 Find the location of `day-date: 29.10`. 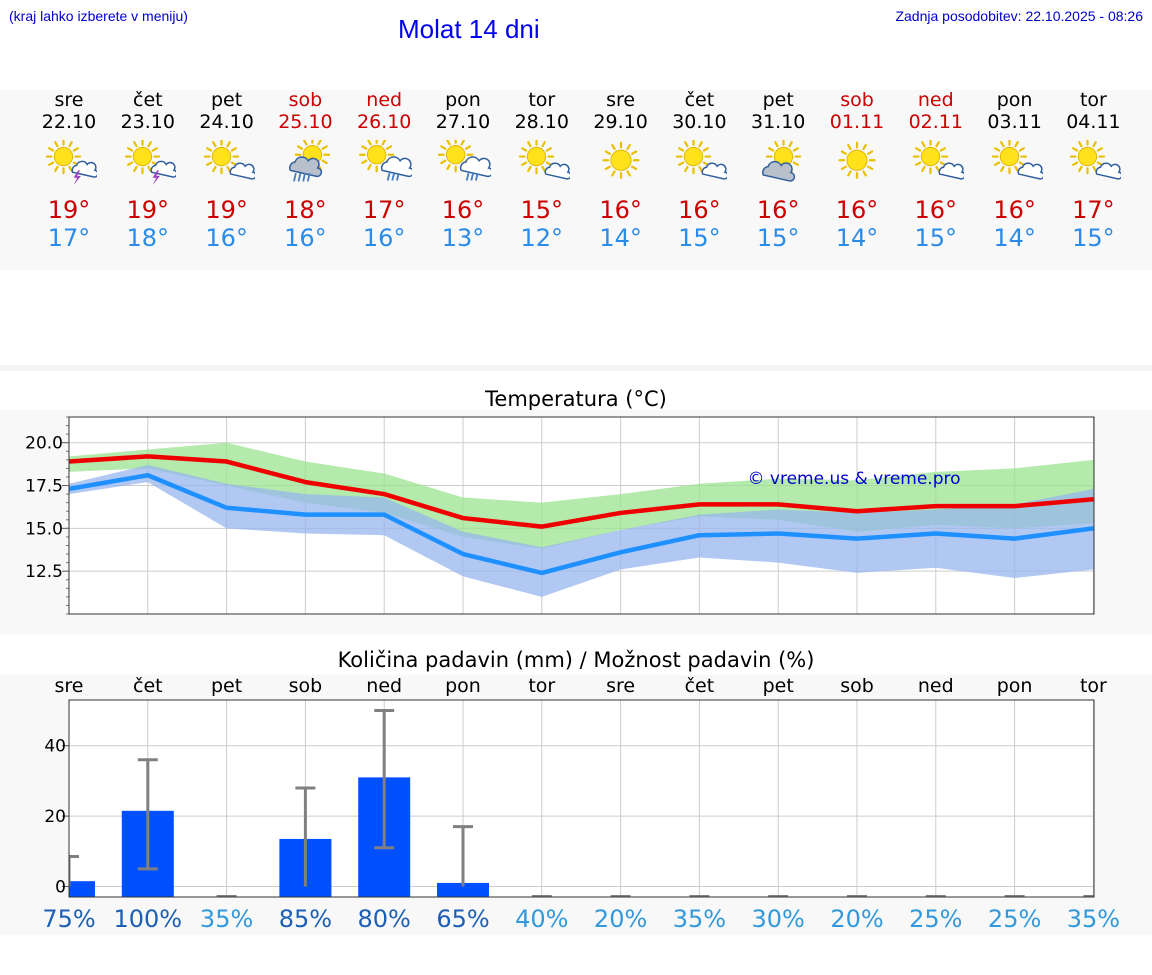

day-date: 29.10 is located at coordinates (620, 122).